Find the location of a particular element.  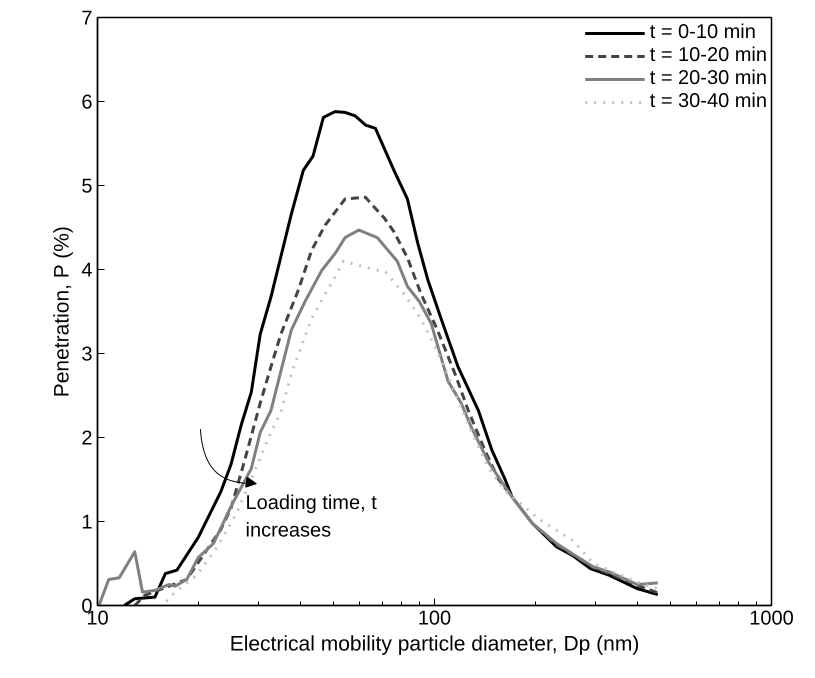

x-tick-label: 1000 is located at coordinates (771, 619).